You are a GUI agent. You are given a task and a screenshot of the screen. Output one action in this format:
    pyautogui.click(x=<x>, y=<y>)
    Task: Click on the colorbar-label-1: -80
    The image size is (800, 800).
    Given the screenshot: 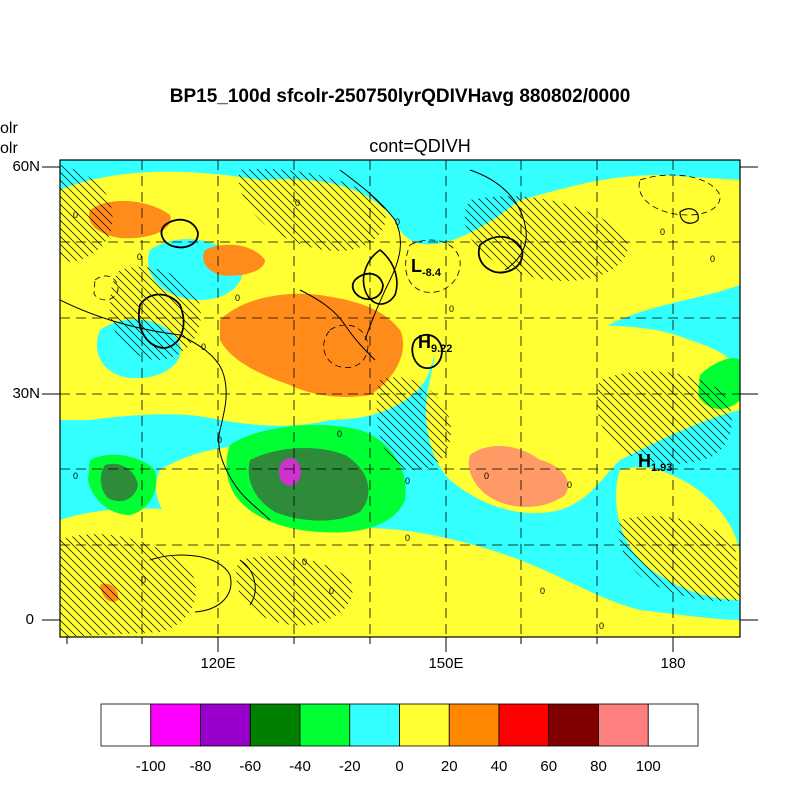 What is the action you would take?
    pyautogui.click(x=200, y=766)
    